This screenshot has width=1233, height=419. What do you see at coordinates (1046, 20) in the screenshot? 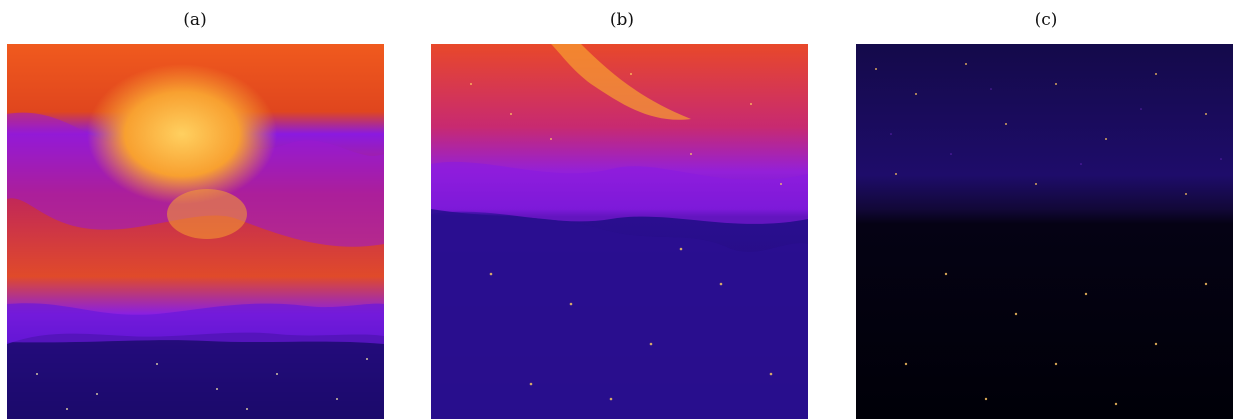
I see `panel-label-c: (c)` at bounding box center [1046, 20].